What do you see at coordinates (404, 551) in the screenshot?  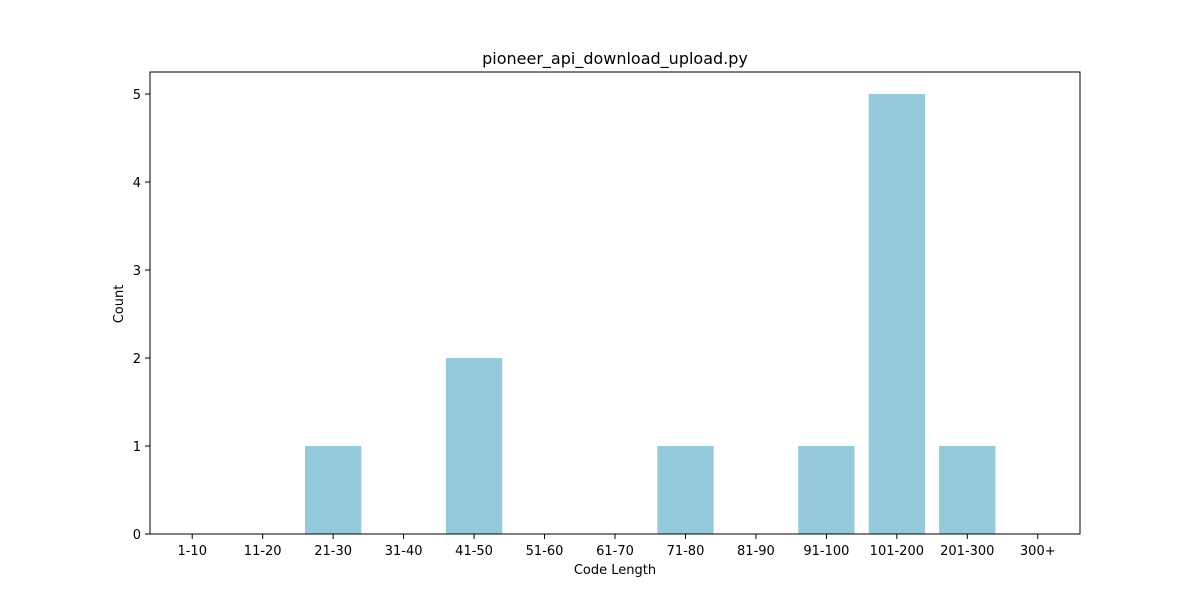 I see `x-tick-label-31-40: 31-40` at bounding box center [404, 551].